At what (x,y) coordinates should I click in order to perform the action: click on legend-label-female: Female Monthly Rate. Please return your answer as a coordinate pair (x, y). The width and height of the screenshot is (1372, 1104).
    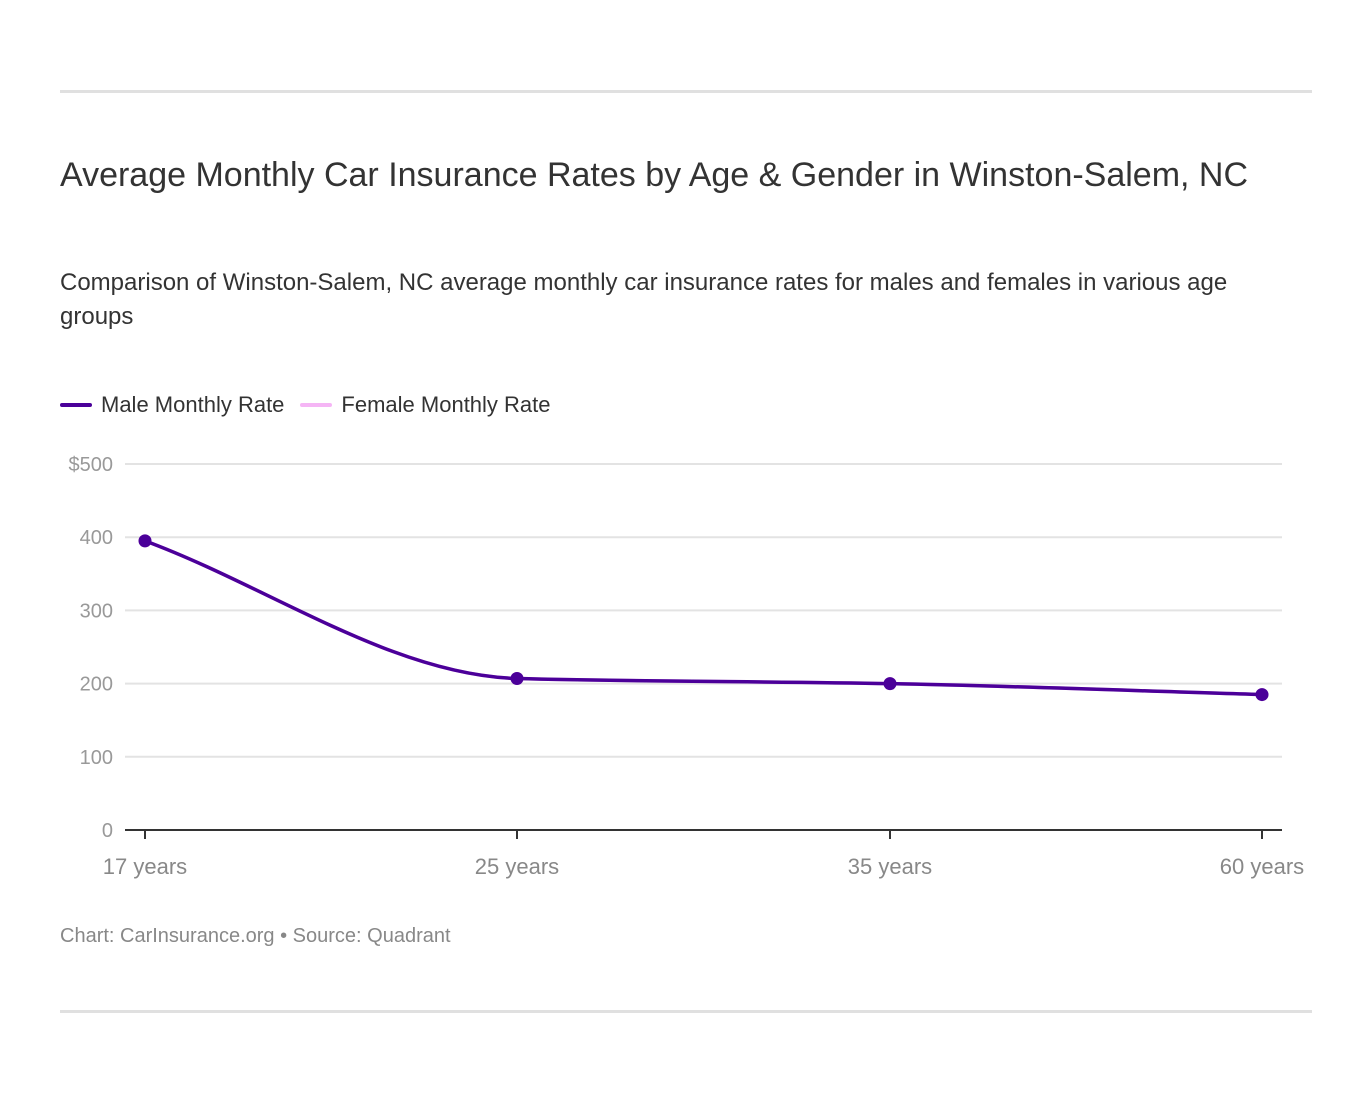
    Looking at the image, I should click on (446, 404).